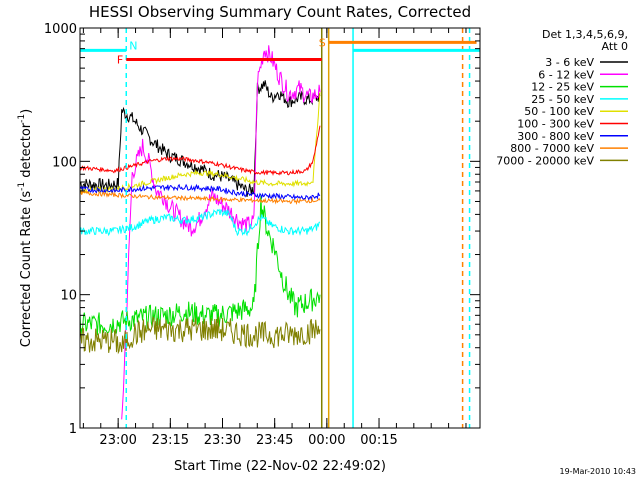 This screenshot has width=640, height=480. I want to click on y-tick-label: 1, so click(73, 429).